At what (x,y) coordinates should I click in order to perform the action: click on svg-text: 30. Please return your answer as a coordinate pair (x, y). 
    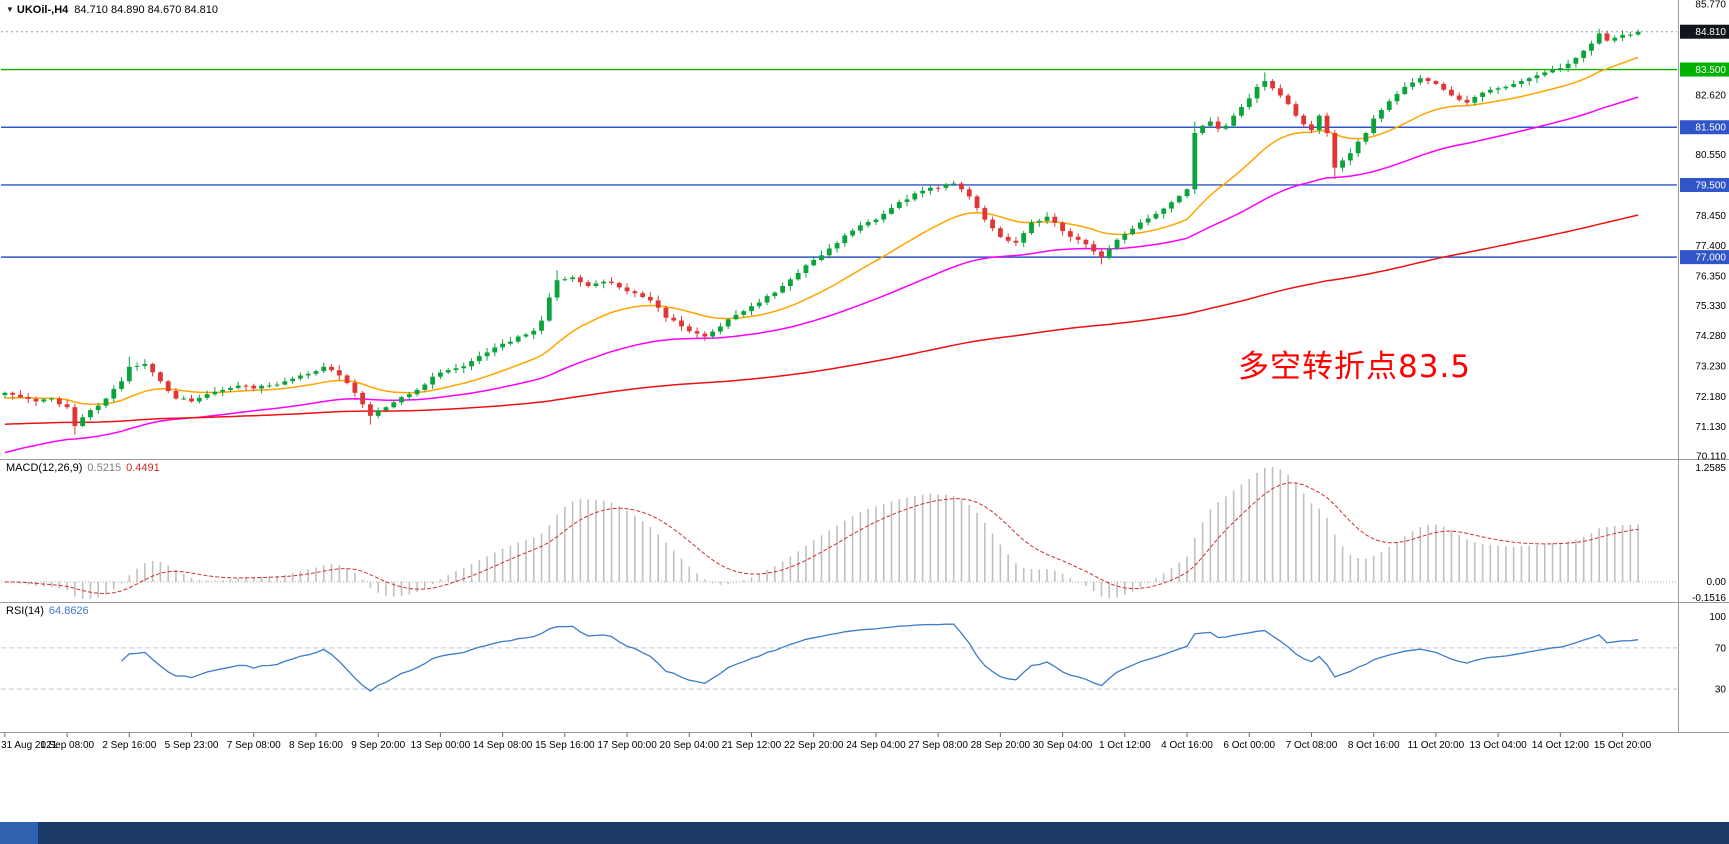
    Looking at the image, I should click on (1721, 690).